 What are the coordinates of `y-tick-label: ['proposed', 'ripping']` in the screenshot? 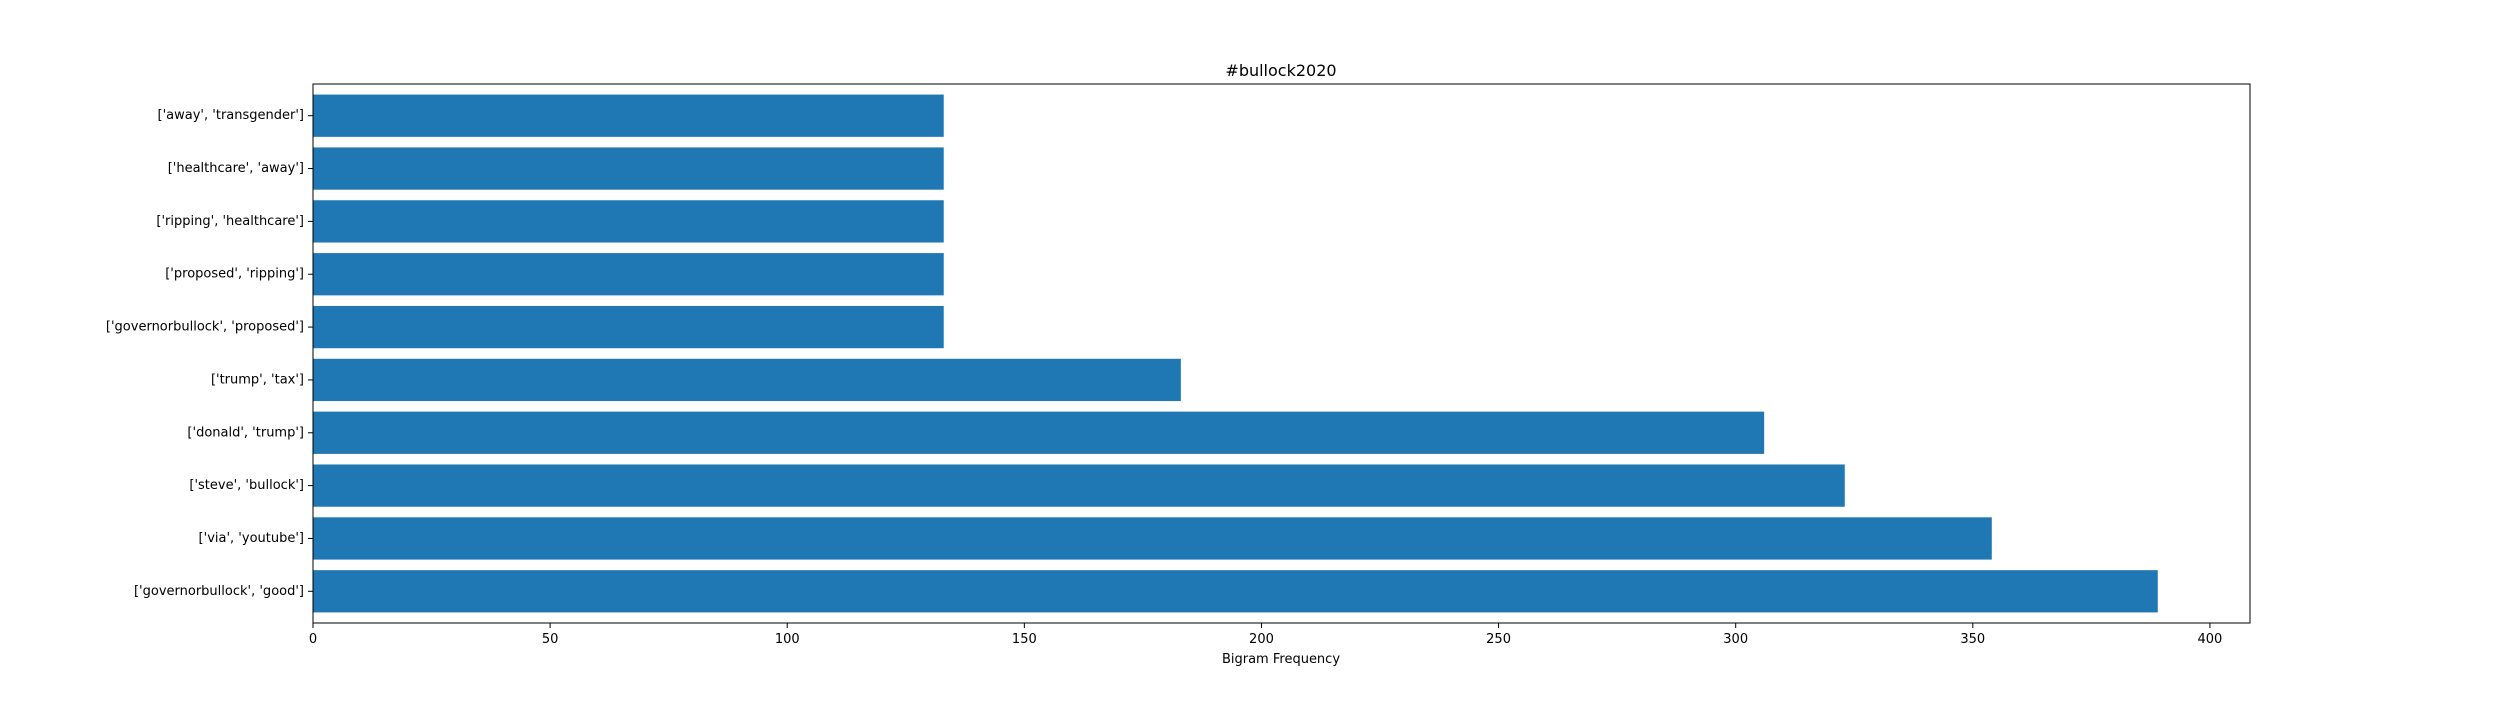 It's located at (234, 274).